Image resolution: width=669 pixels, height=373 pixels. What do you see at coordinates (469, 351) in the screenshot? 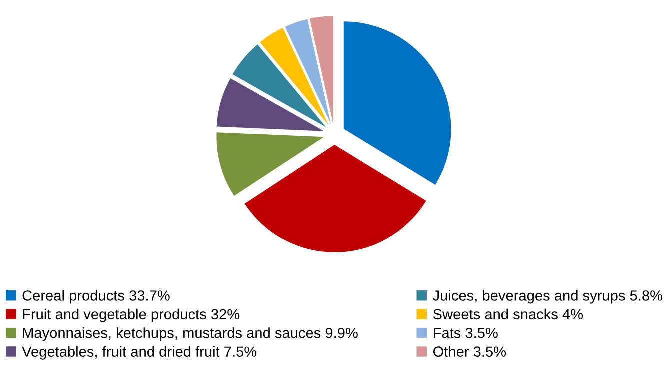
I see `legend-label: Other 3.5%` at bounding box center [469, 351].